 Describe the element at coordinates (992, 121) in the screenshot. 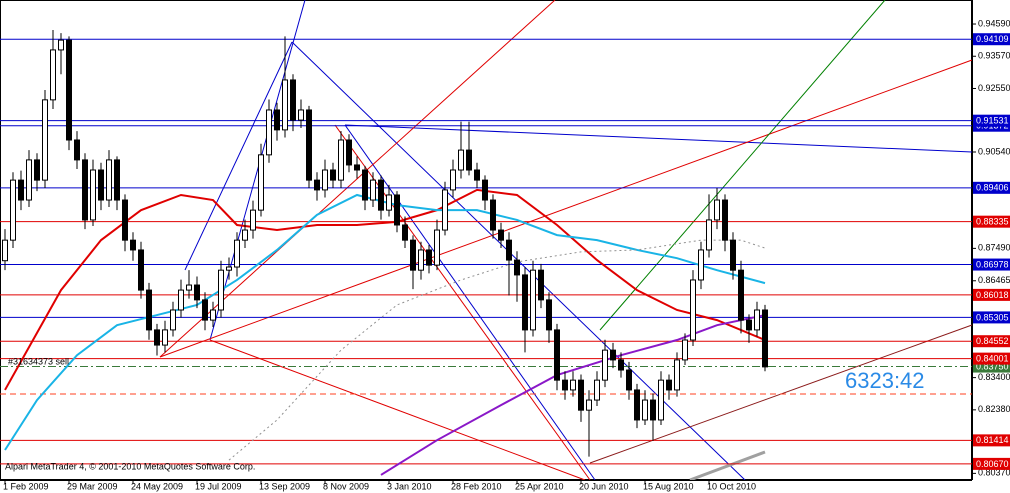

I see `level-label: 0.91531` at that location.